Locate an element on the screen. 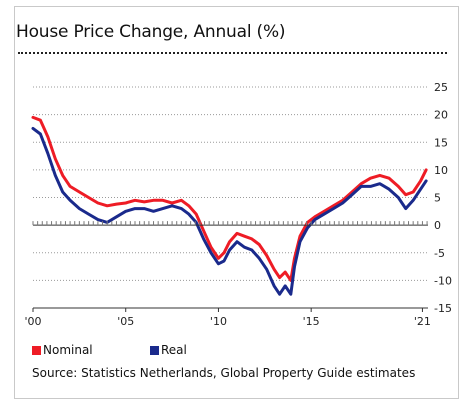 This screenshot has width=474, height=407. x-tick-label: '05 is located at coordinates (125, 321).